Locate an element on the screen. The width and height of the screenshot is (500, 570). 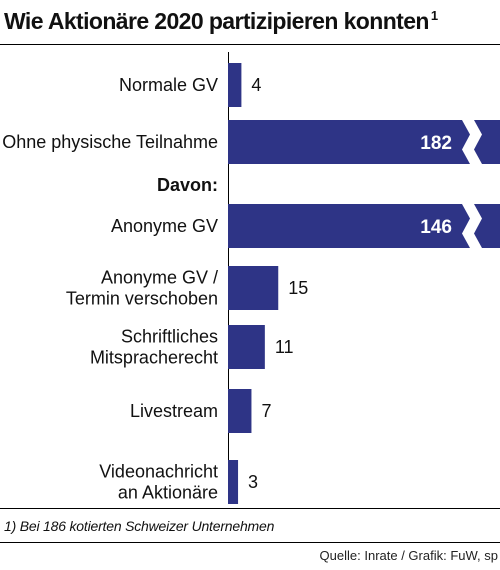
category-label-line: Davon: is located at coordinates (187, 185).